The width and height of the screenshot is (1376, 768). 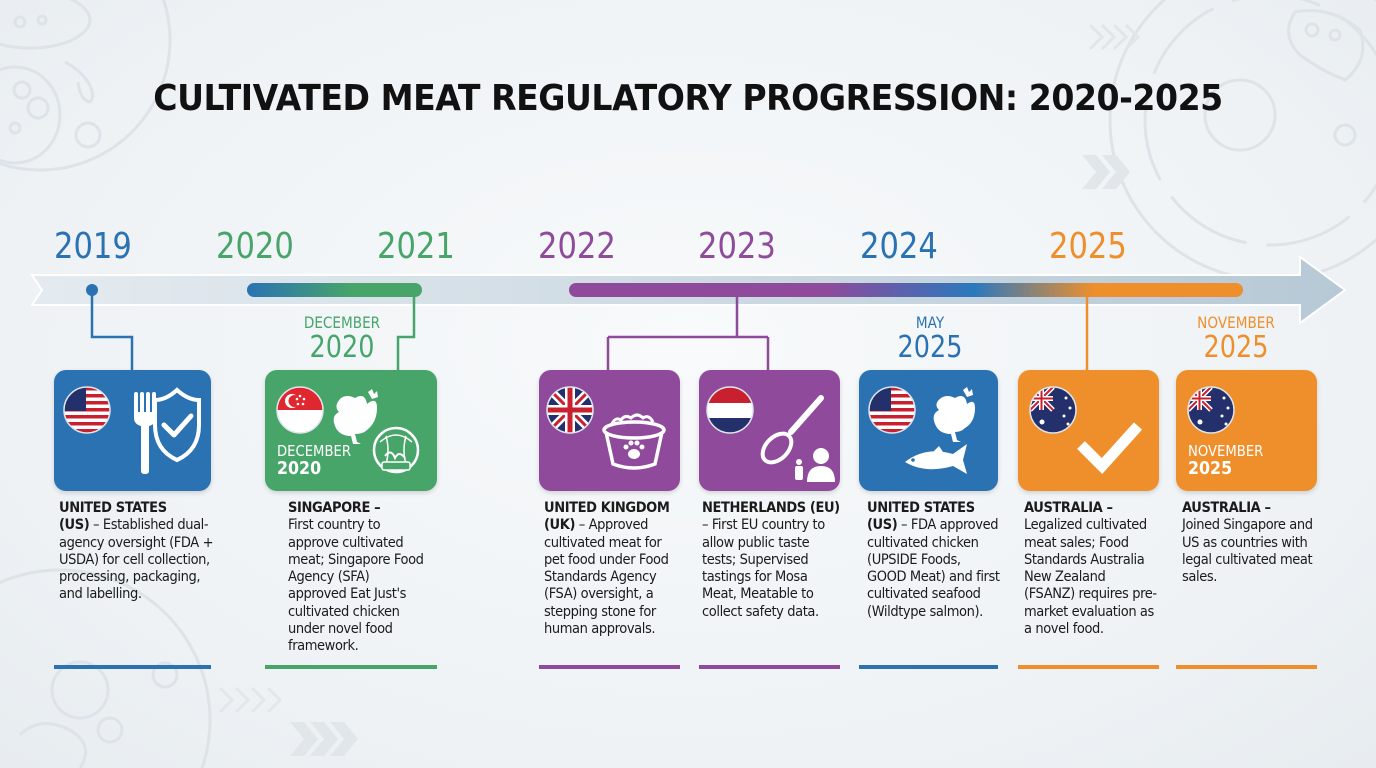 I want to click on divider-uk, so click(x=609, y=667).